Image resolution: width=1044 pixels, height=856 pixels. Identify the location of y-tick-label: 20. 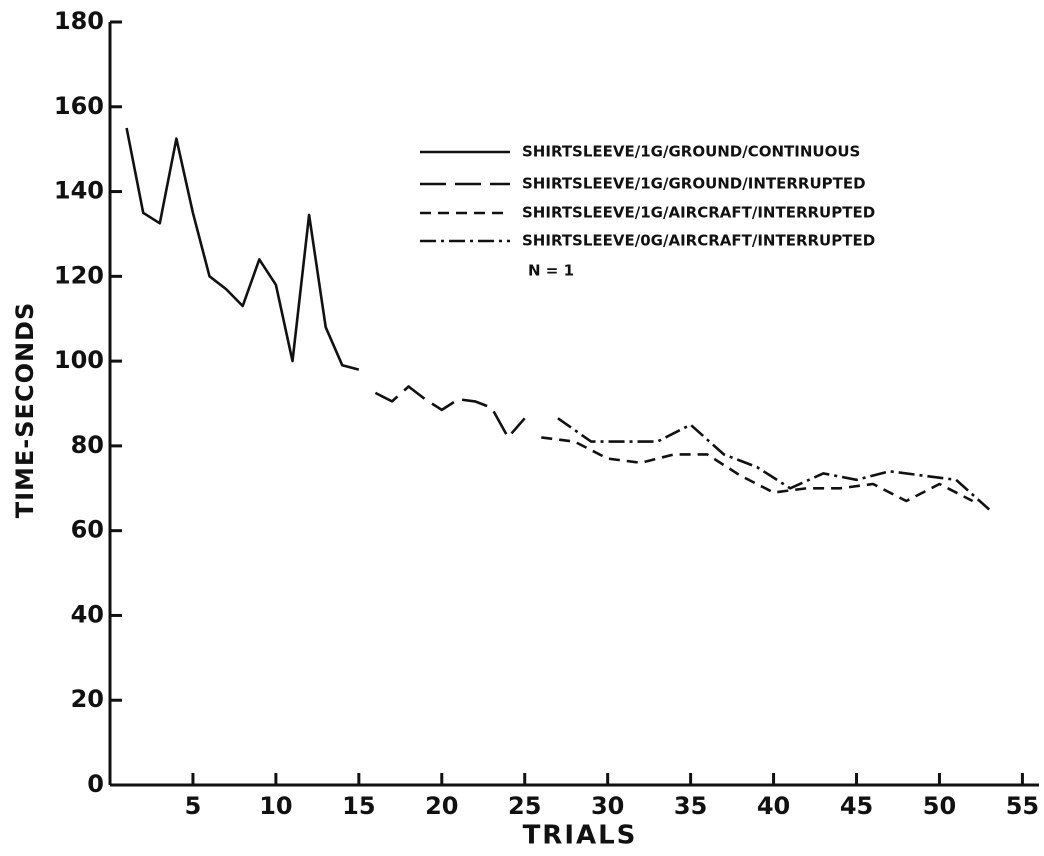
(87, 699).